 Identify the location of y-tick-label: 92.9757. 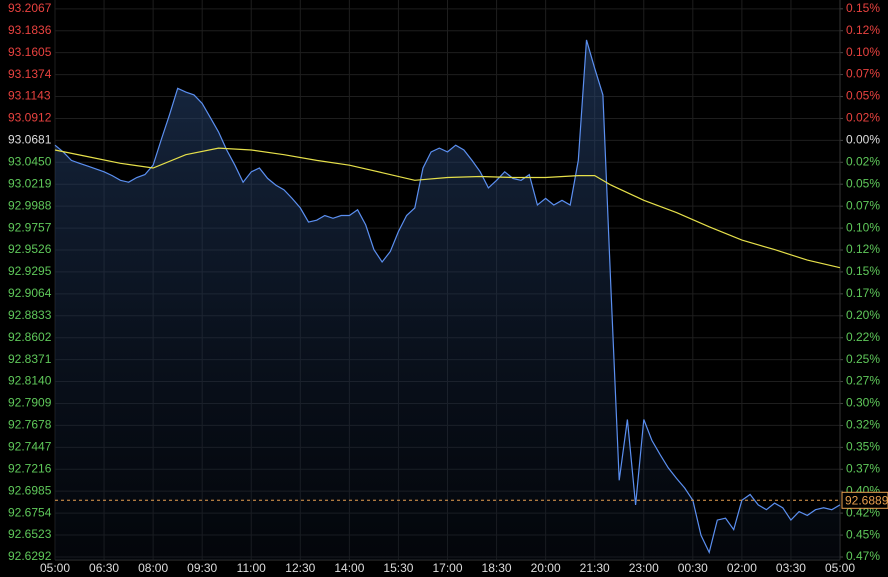
(30, 227).